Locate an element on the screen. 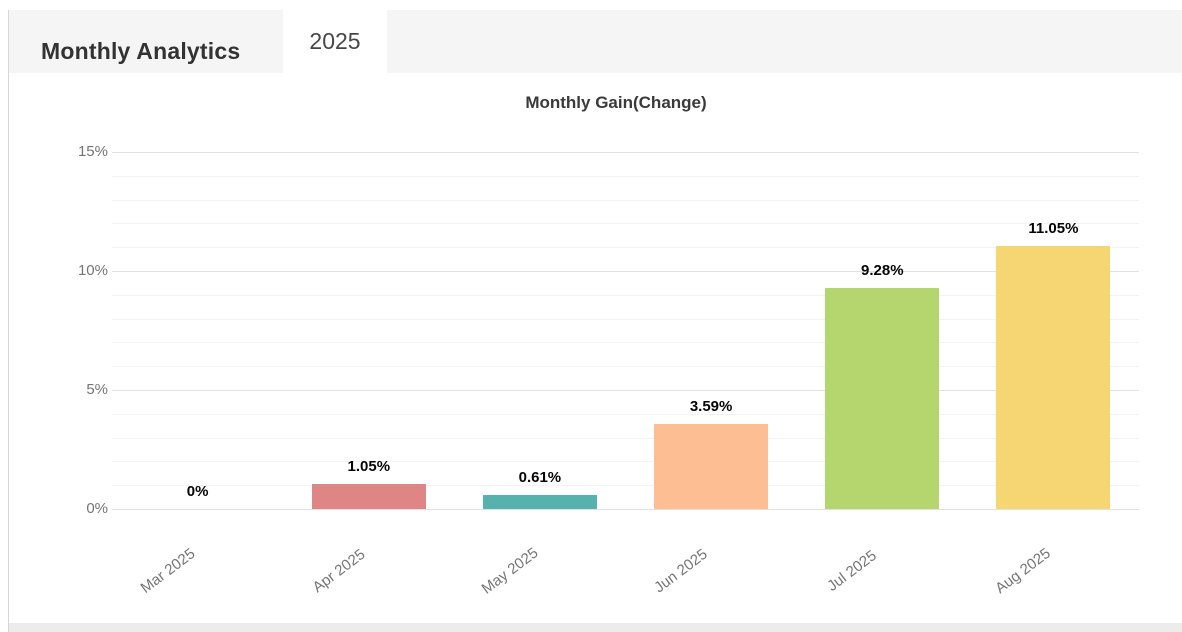  bottom-divider is located at coordinates (595, 627).